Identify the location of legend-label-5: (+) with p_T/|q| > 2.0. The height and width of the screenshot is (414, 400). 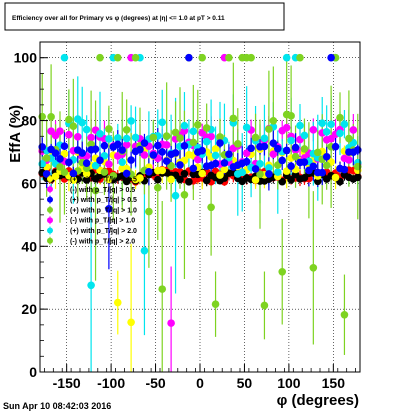
(103, 231).